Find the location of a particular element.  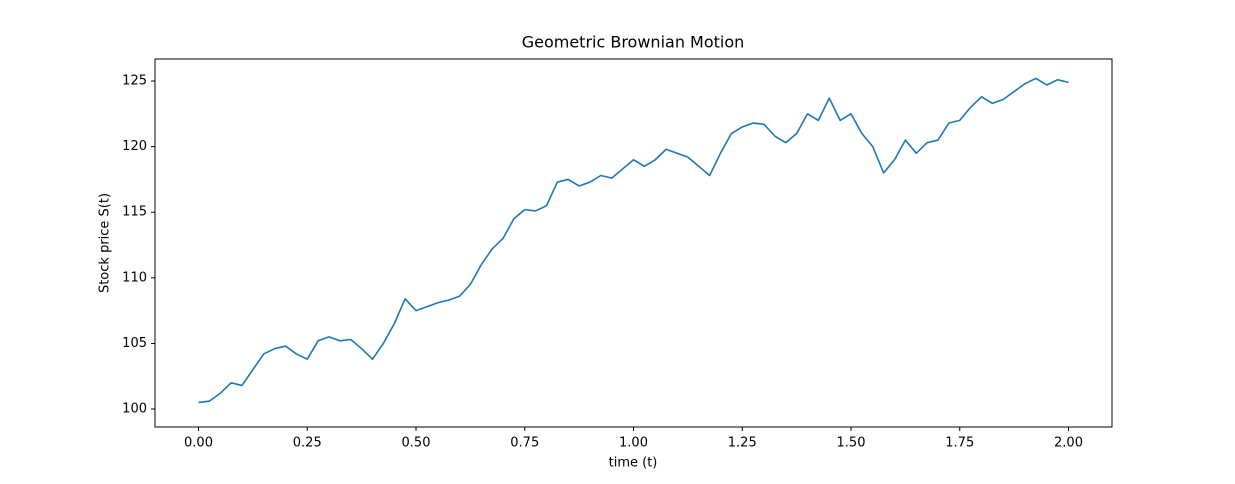

y-tick-label: 100 is located at coordinates (134, 409).